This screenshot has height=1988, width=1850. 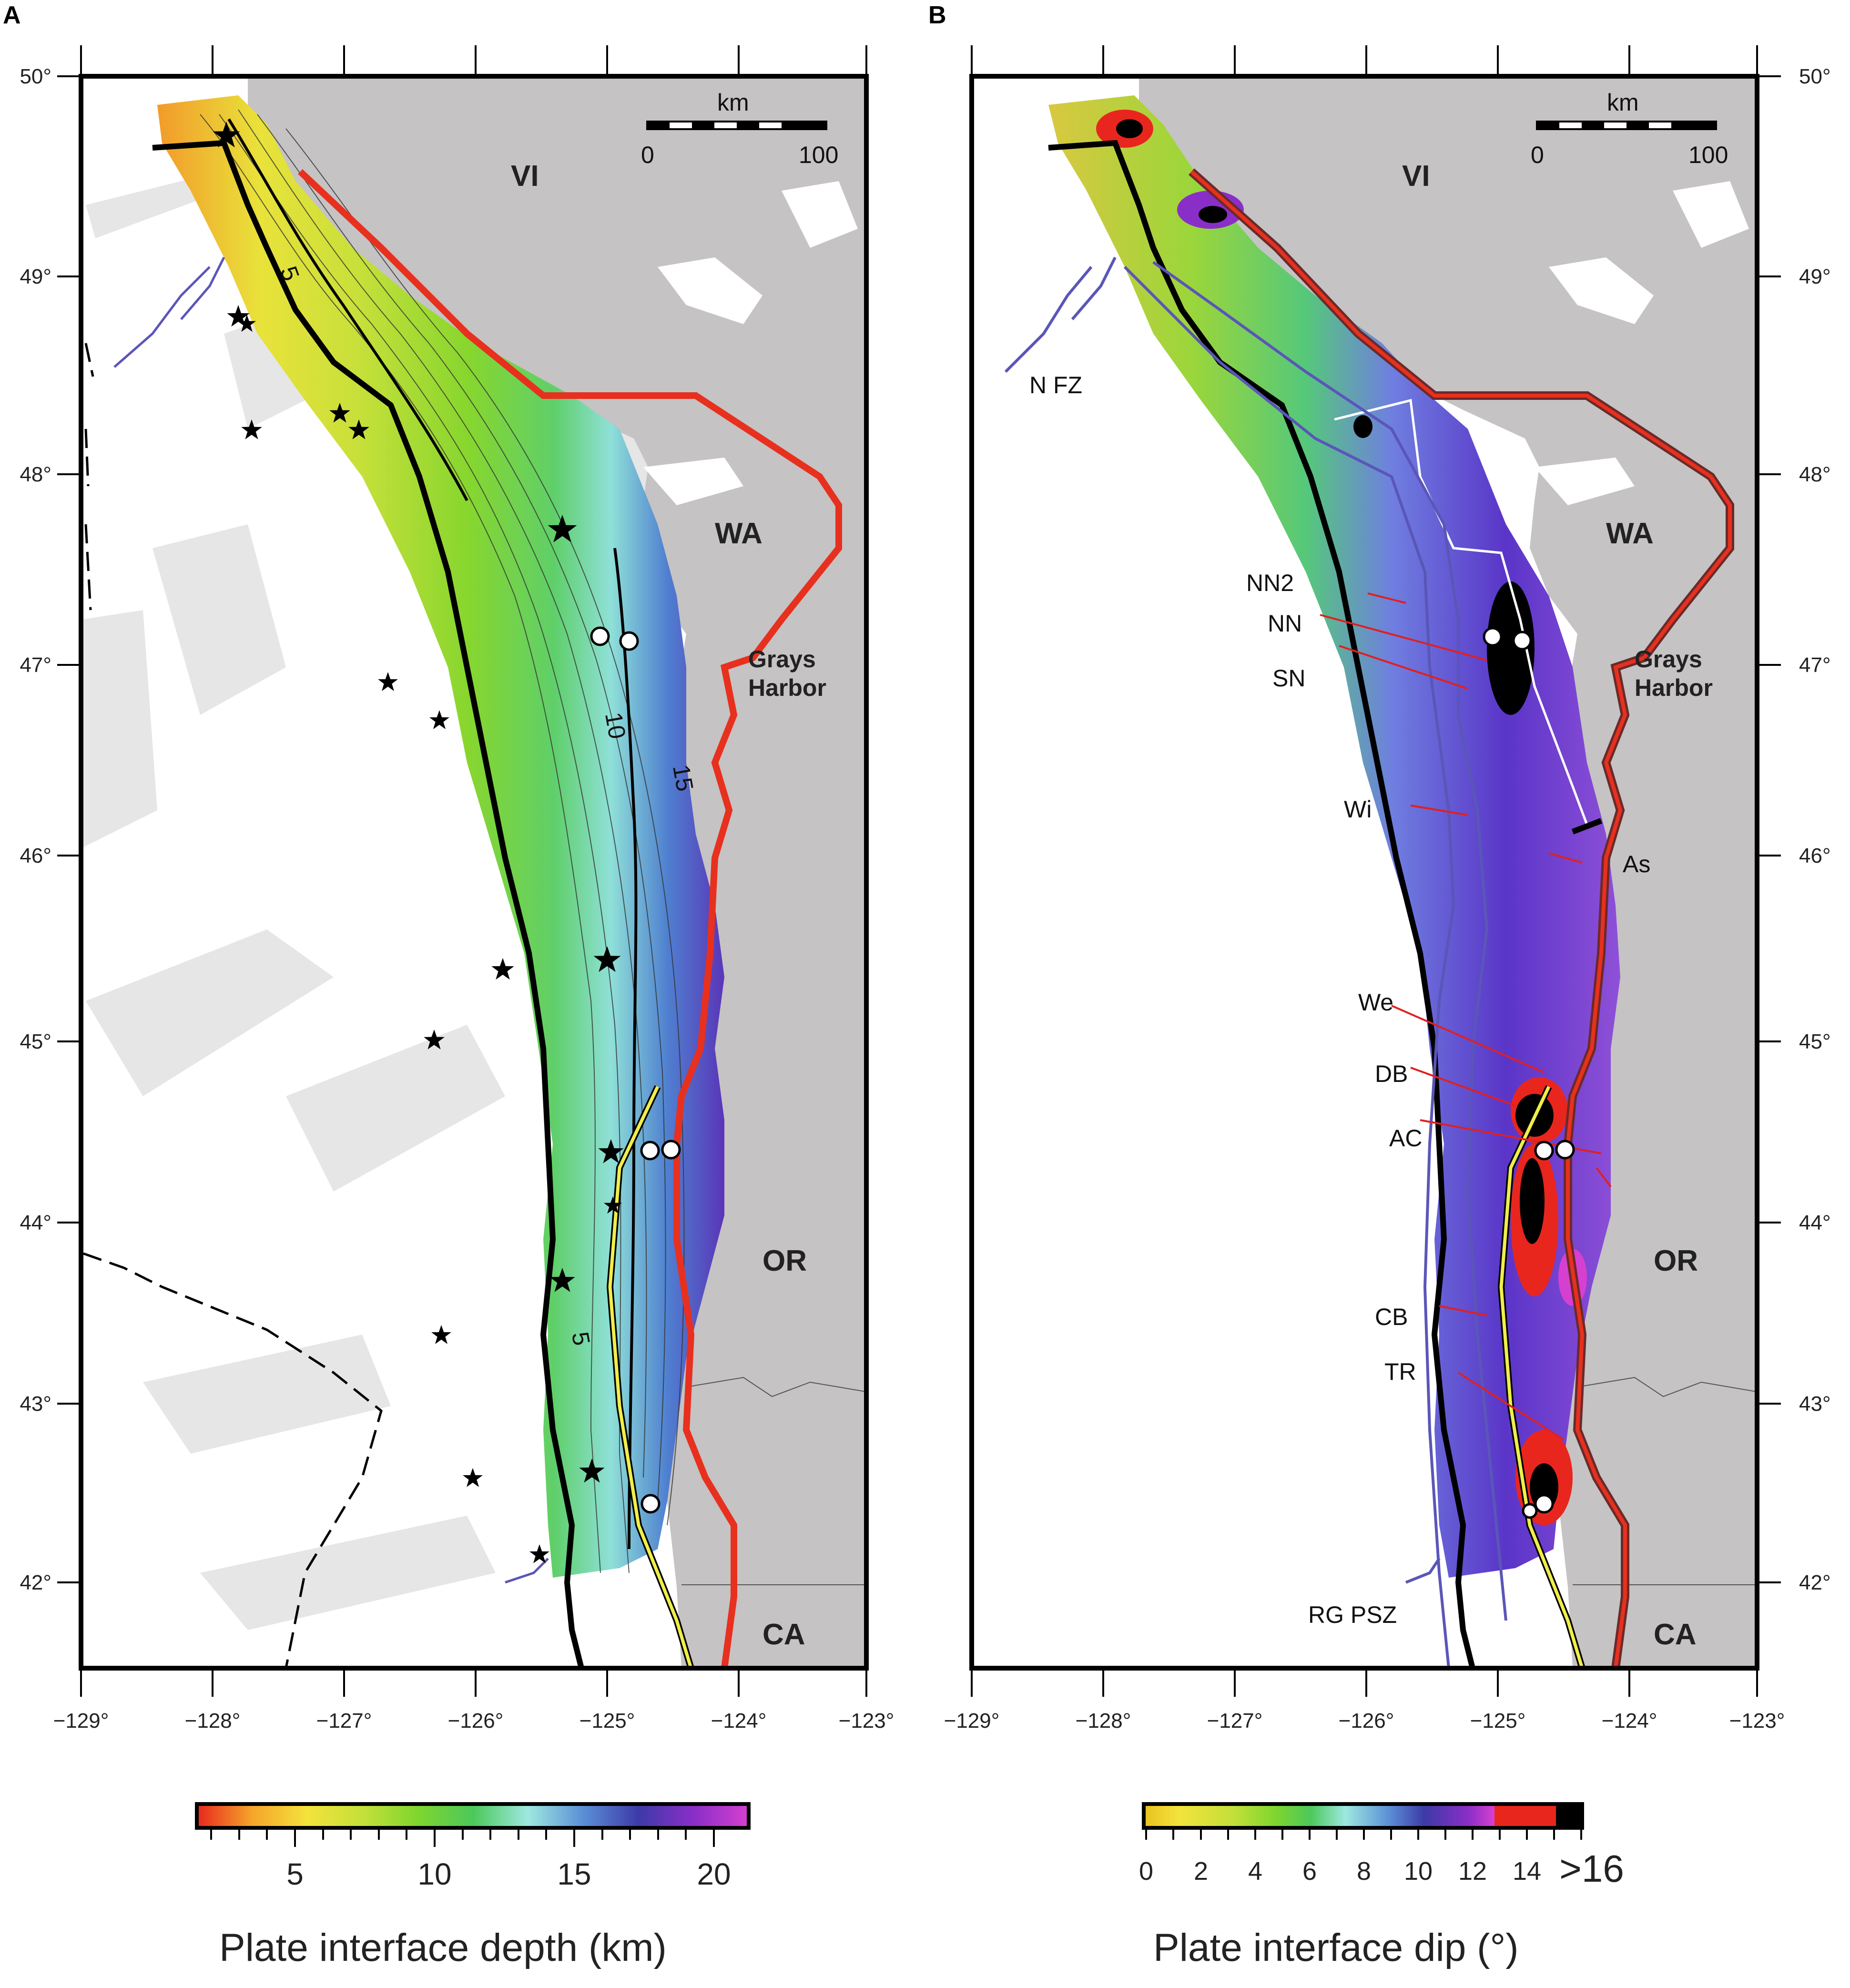 I want to click on label-cb: CB, so click(x=1391, y=1317).